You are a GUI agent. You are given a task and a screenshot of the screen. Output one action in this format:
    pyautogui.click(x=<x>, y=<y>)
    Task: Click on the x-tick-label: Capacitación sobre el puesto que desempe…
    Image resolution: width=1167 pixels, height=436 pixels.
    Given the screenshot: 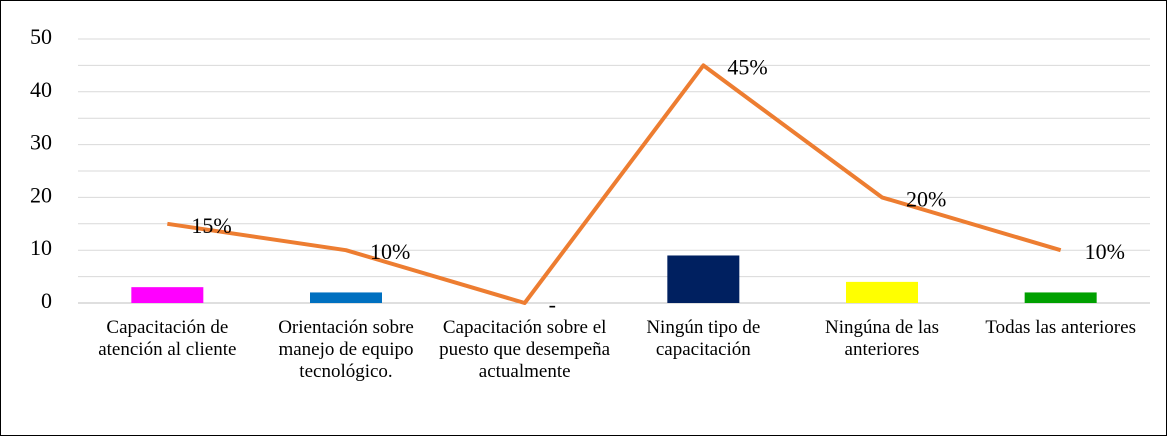 What is the action you would take?
    pyautogui.click(x=525, y=349)
    